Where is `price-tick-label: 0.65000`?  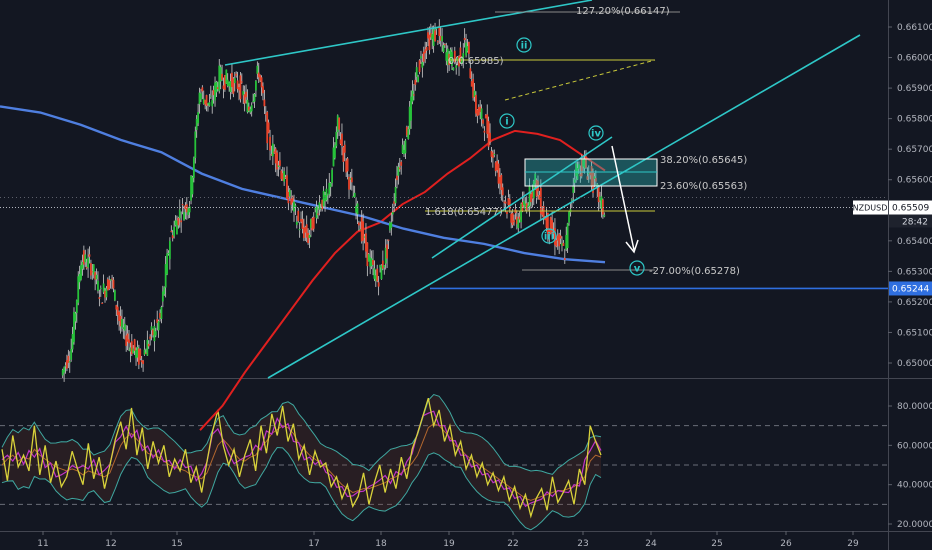 price-tick-label: 0.65000 is located at coordinates (914, 364).